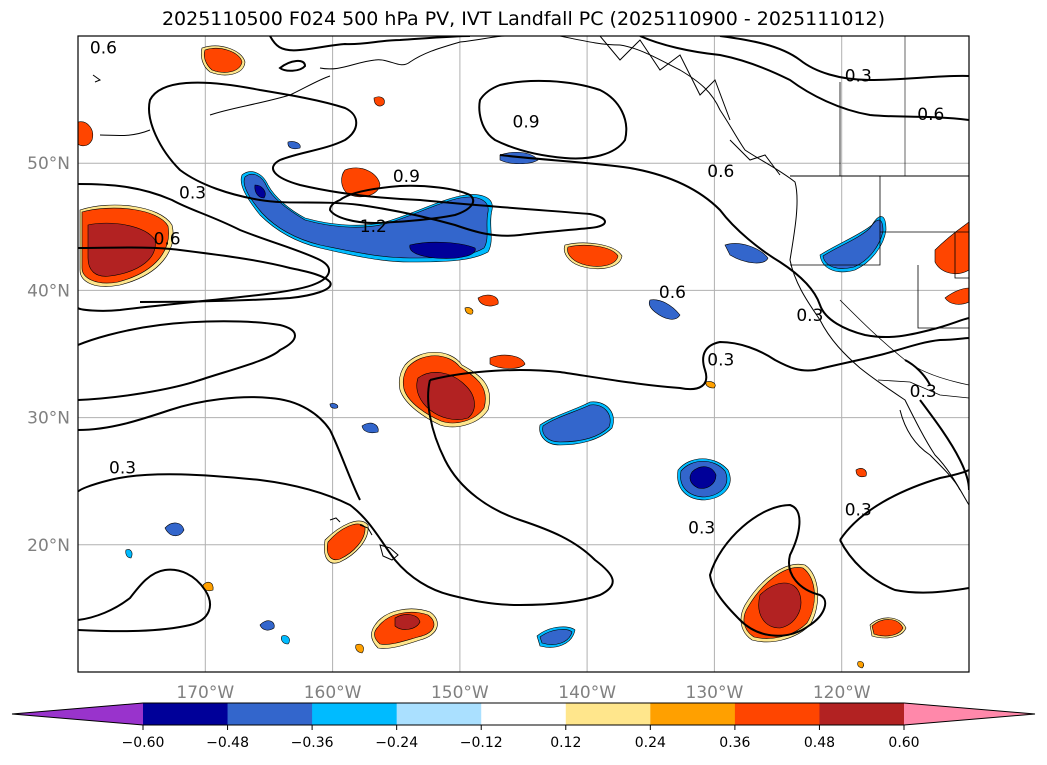 The height and width of the screenshot is (765, 1047). What do you see at coordinates (48, 355) in the screenshot?
I see `latitude-labels: 50°N 40°N 30°N 20°N` at bounding box center [48, 355].